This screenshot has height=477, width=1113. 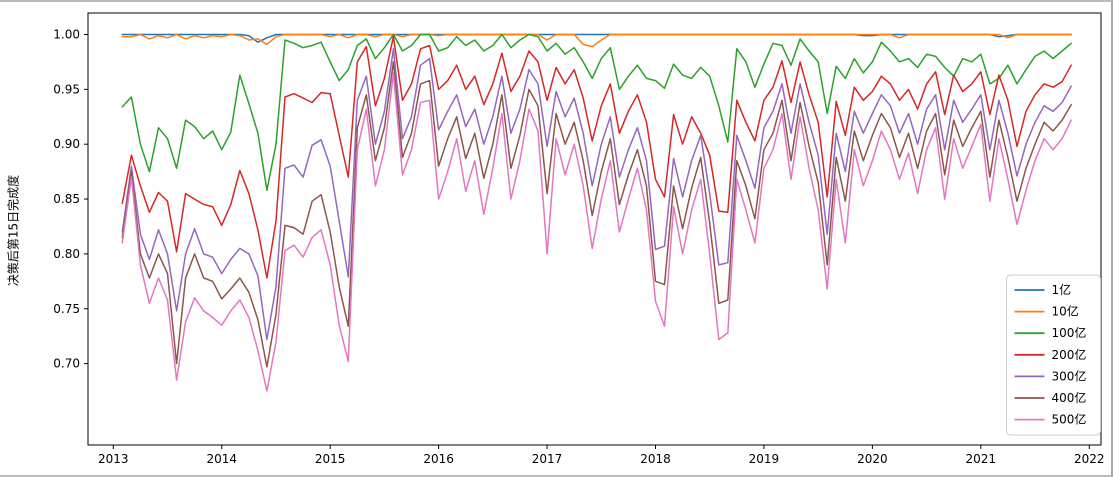 What do you see at coordinates (66, 144) in the screenshot?
I see `y-tick-label: 0.90` at bounding box center [66, 144].